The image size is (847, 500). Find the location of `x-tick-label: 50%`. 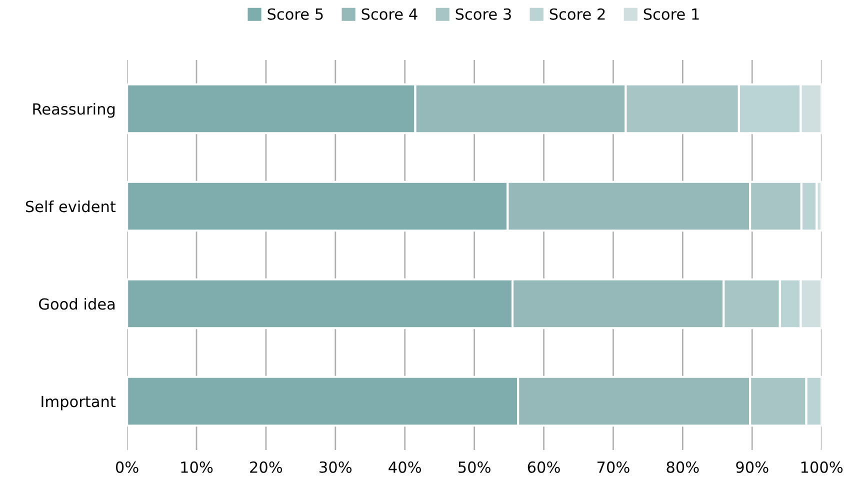

x-tick-label: 50% is located at coordinates (474, 467).